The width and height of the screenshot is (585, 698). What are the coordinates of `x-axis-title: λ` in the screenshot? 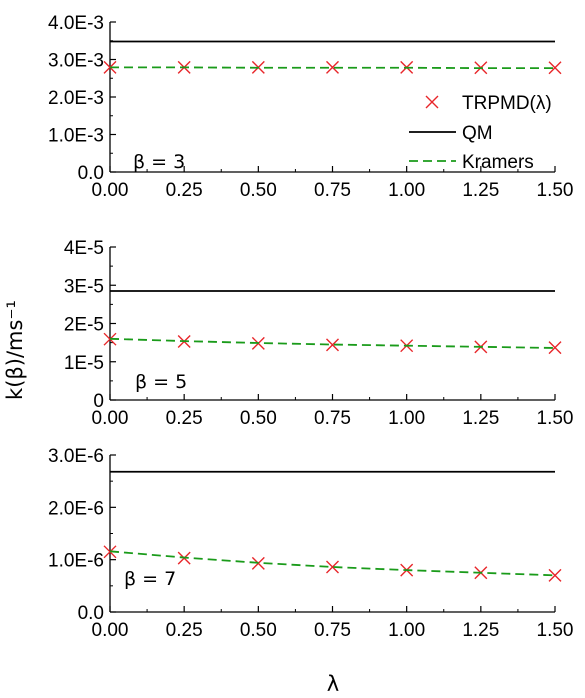 It's located at (333, 684).